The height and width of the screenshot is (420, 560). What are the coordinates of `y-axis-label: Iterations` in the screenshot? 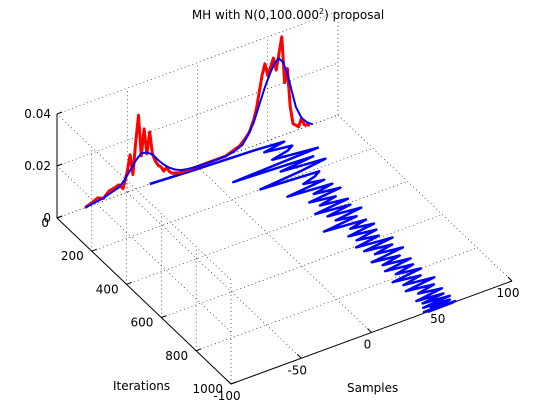 It's located at (141, 386).